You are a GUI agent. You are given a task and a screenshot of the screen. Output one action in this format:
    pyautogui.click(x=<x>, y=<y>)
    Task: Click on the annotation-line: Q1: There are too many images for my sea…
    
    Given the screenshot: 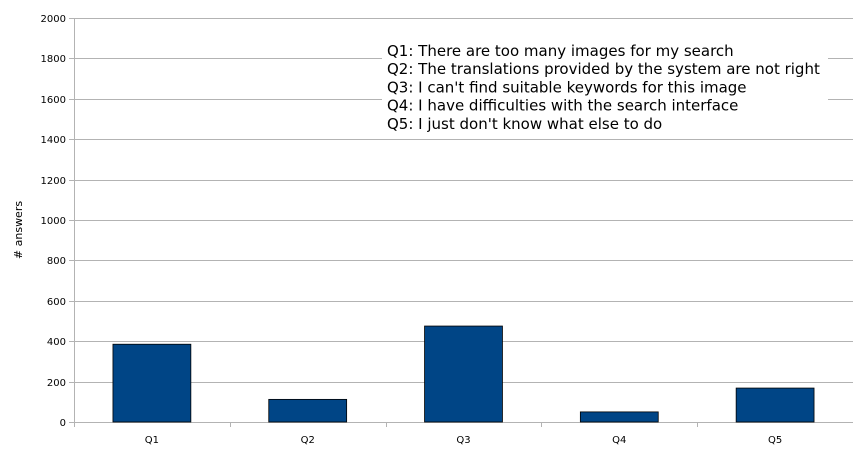 What is the action you would take?
    pyautogui.click(x=560, y=51)
    